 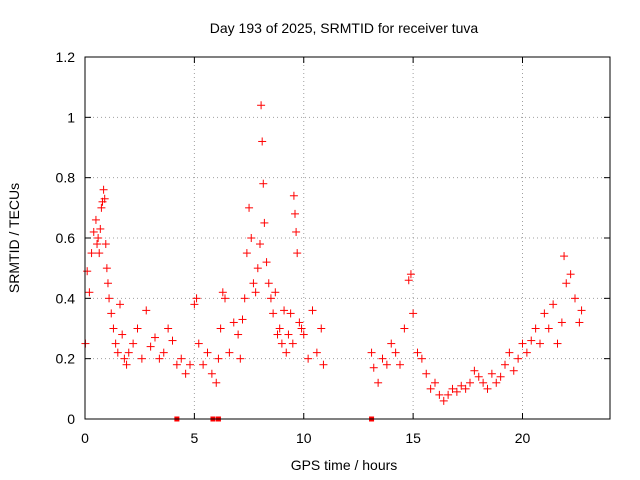 I want to click on y-tick-label: 0.4, so click(x=66, y=298).